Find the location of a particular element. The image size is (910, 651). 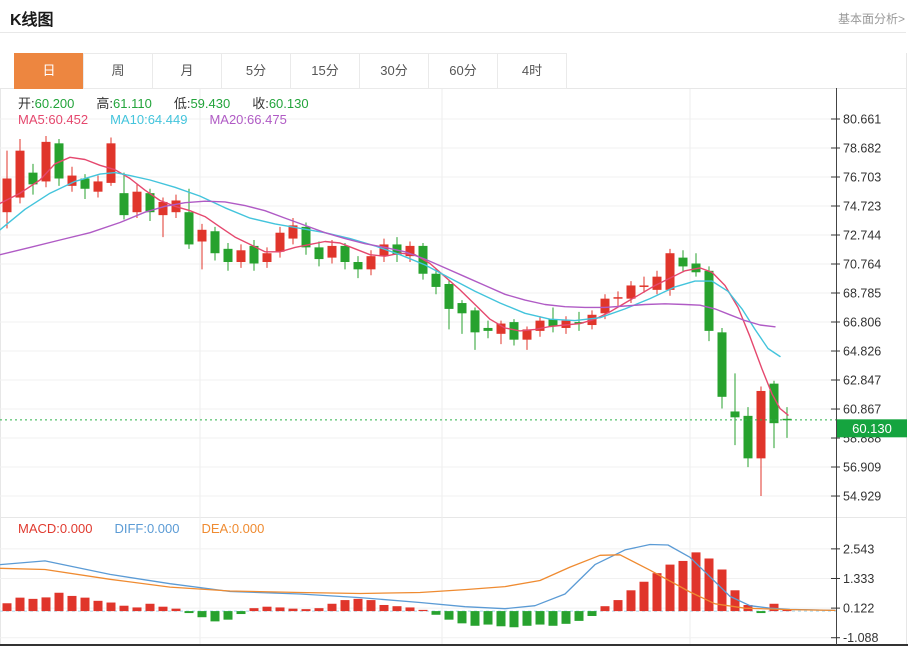

macd-item-0: MACD:0.000 is located at coordinates (55, 528).